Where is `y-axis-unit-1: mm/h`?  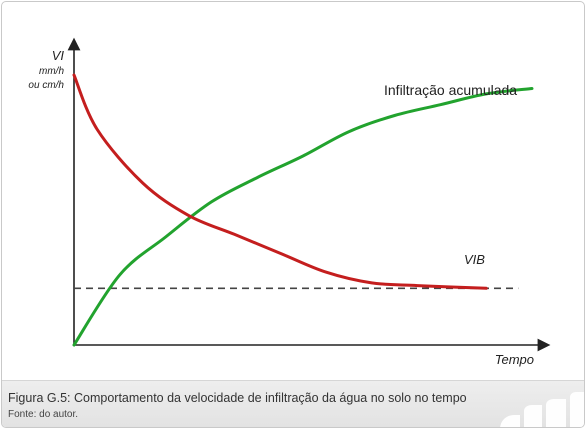 y-axis-unit-1: mm/h is located at coordinates (51, 71).